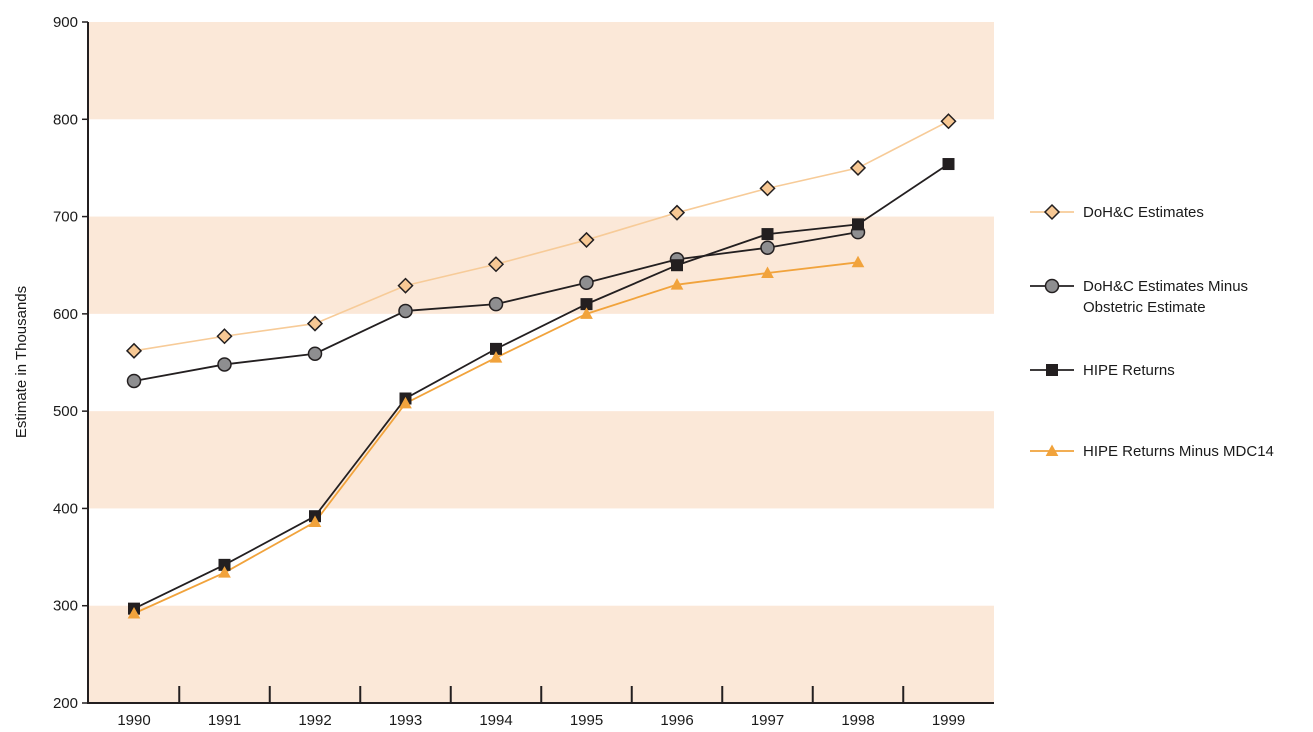  What do you see at coordinates (1165, 286) in the screenshot?
I see `legend-label: DoH&C Estimates Minus` at bounding box center [1165, 286].